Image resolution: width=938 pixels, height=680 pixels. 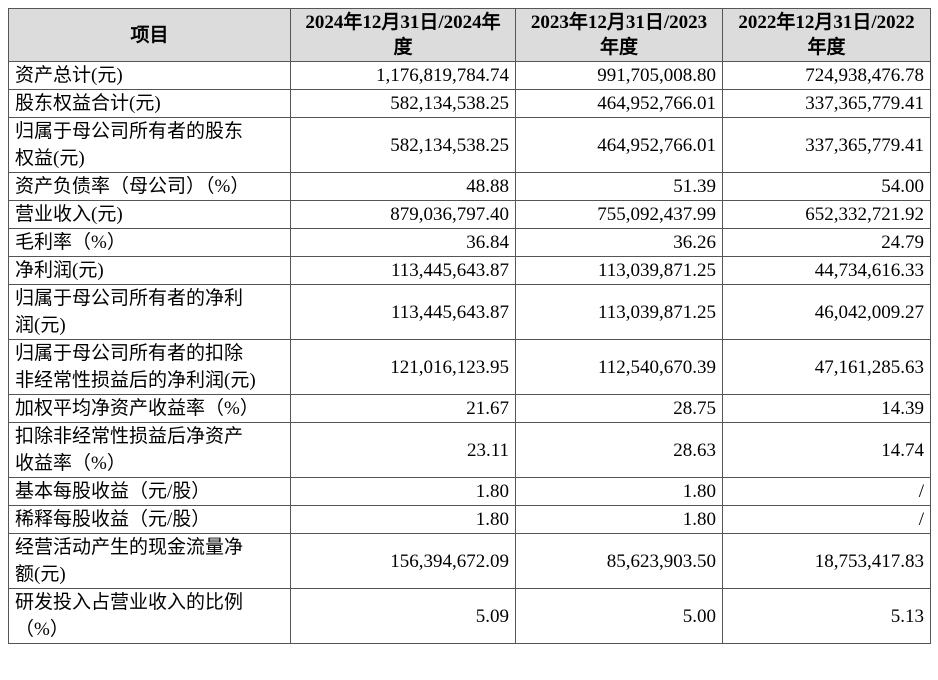 I want to click on row-label: 经营活动产生的现金流量净额(元), so click(x=149, y=561).